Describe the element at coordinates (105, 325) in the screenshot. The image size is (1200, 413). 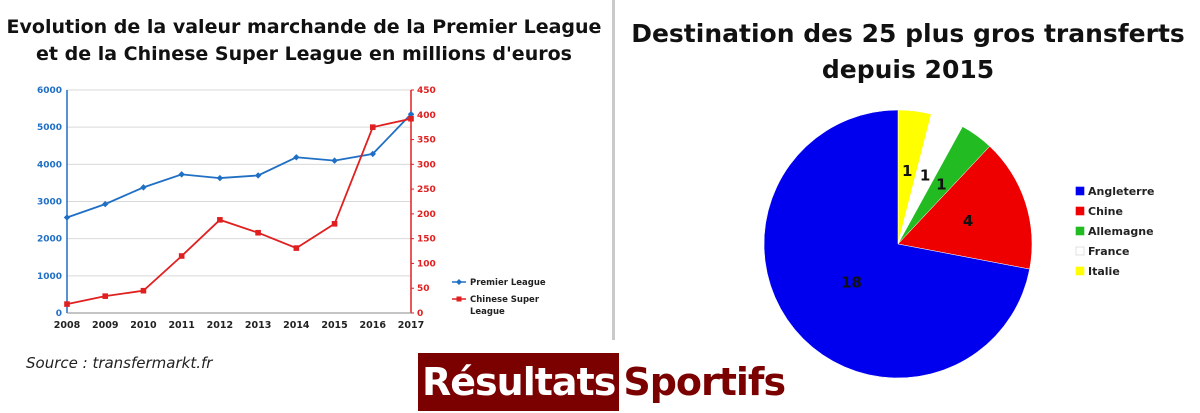
I see `x-tick-label: 2009` at that location.